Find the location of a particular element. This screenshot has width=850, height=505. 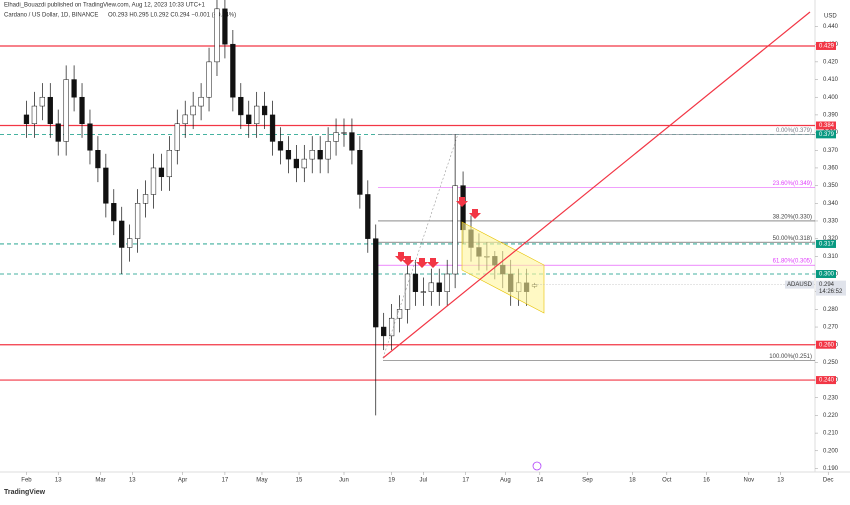

arrows is located at coordinates (438, 232).